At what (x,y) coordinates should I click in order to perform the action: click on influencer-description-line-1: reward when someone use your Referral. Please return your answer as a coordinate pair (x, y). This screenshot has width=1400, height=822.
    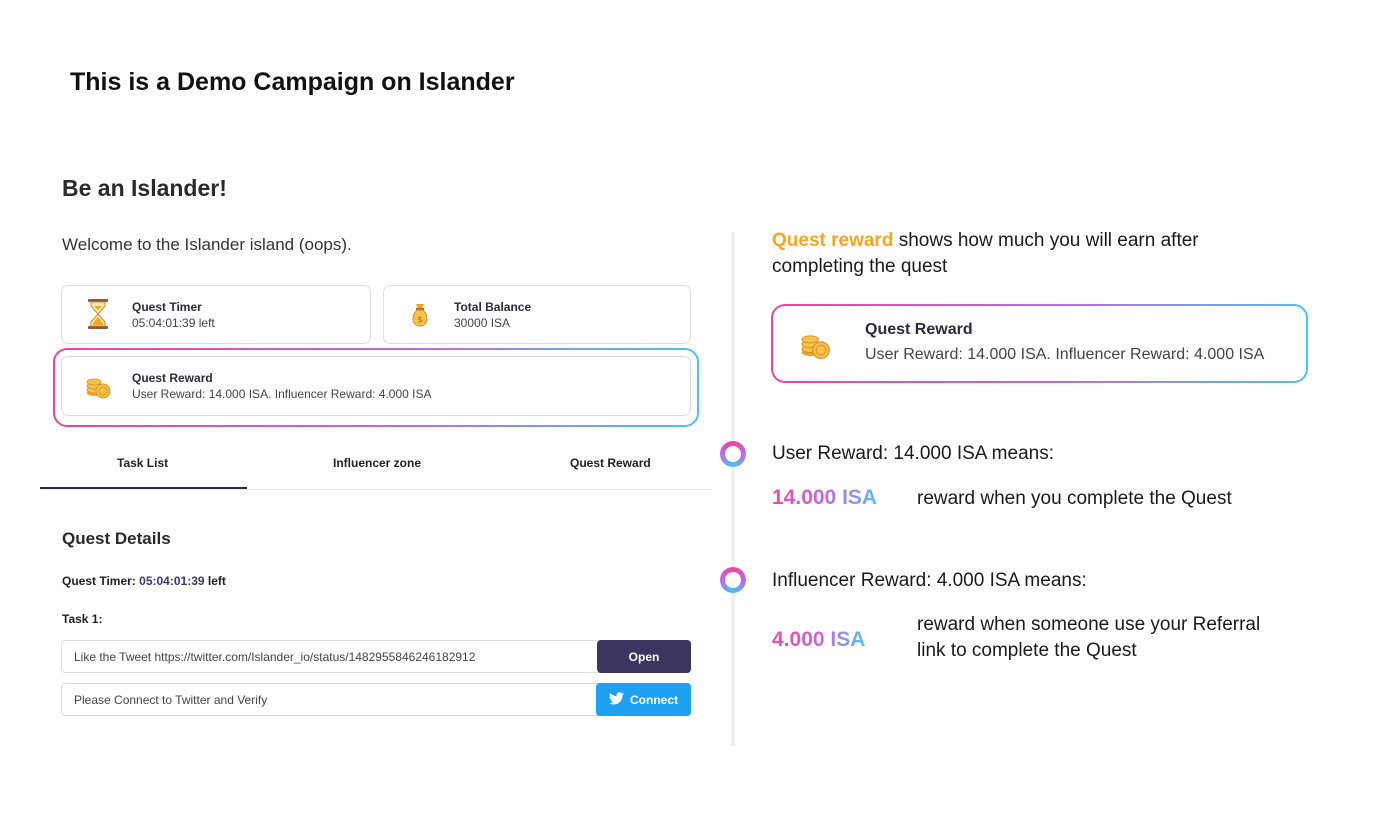
    Looking at the image, I should click on (1089, 624).